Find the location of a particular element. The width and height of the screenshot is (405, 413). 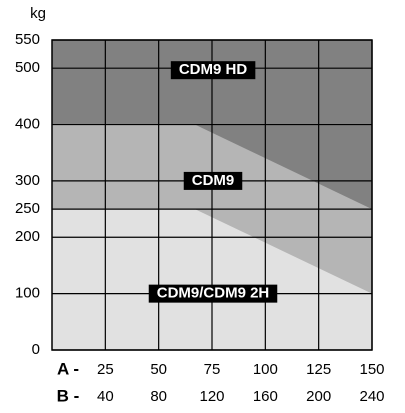

y-tick-label: 500 is located at coordinates (27, 67).